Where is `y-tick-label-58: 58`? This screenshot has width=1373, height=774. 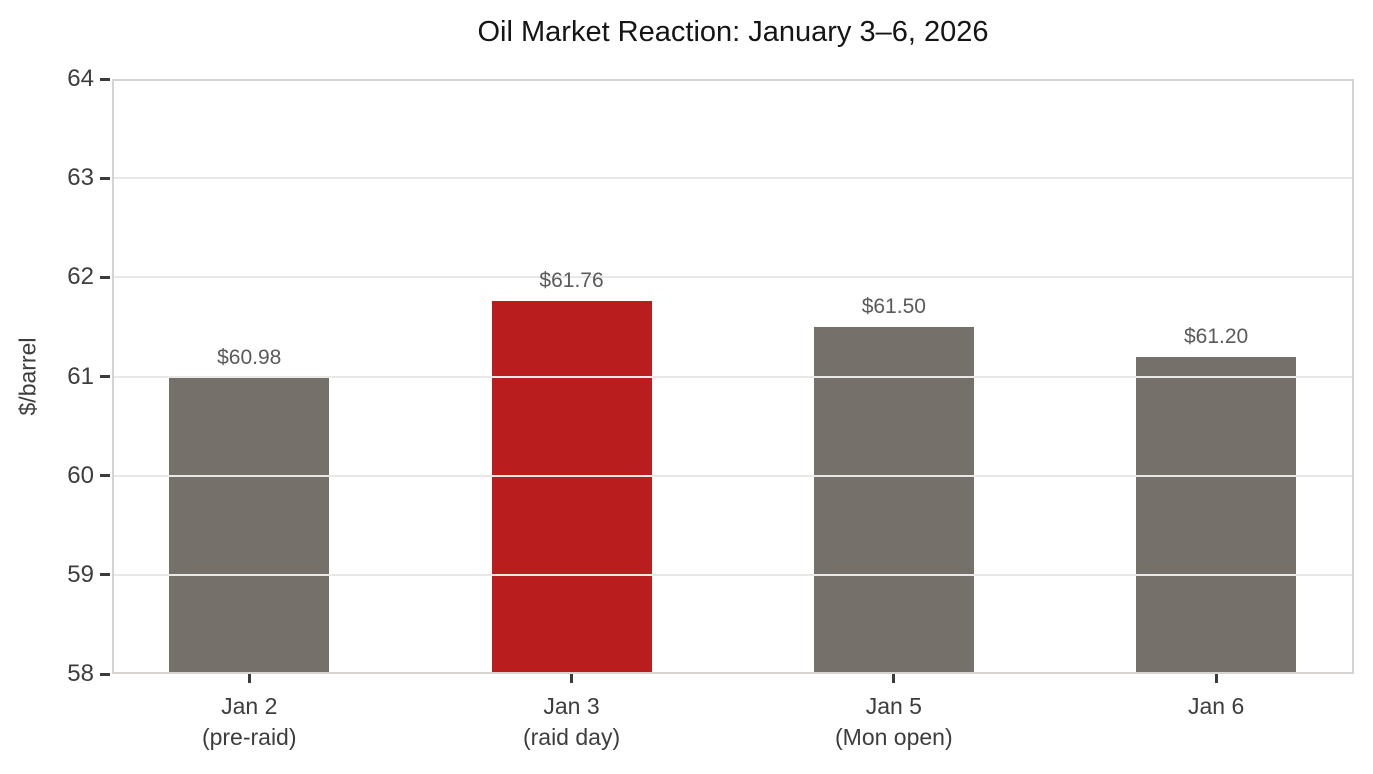
y-tick-label-58: 58 is located at coordinates (80, 673).